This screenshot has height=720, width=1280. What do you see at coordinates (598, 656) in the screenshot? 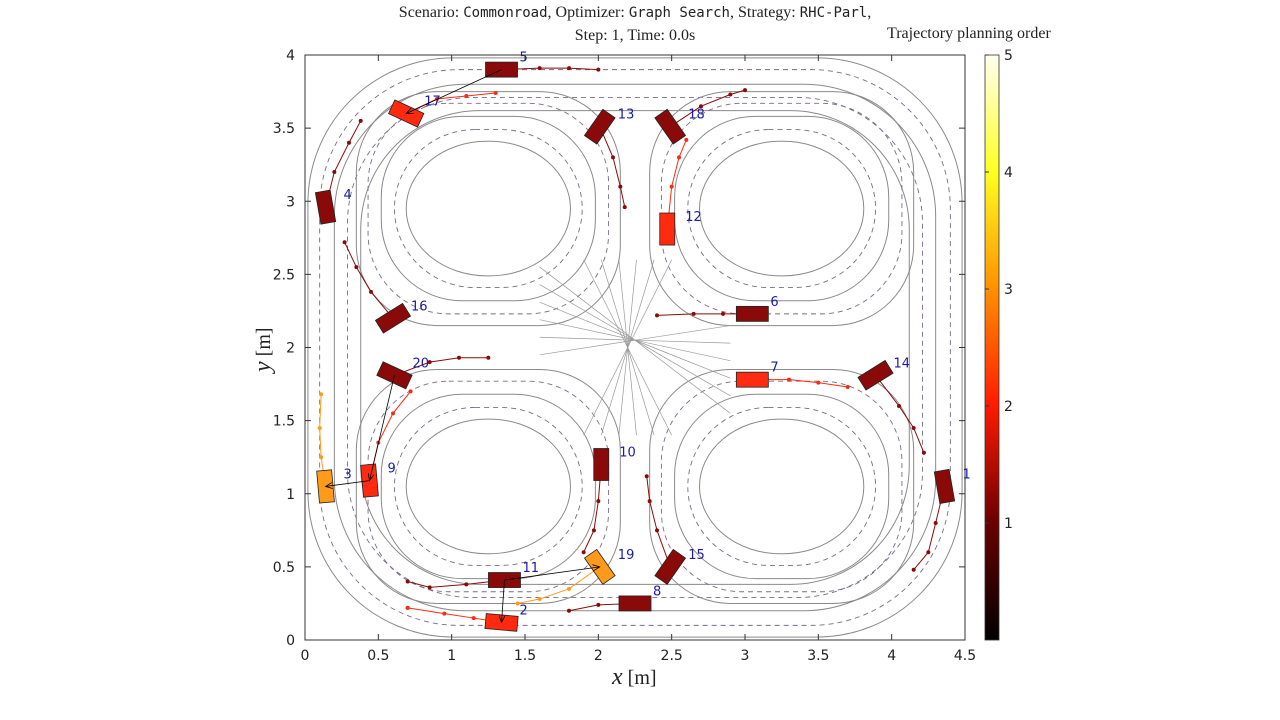
I see `x-tick-label: 2` at bounding box center [598, 656].